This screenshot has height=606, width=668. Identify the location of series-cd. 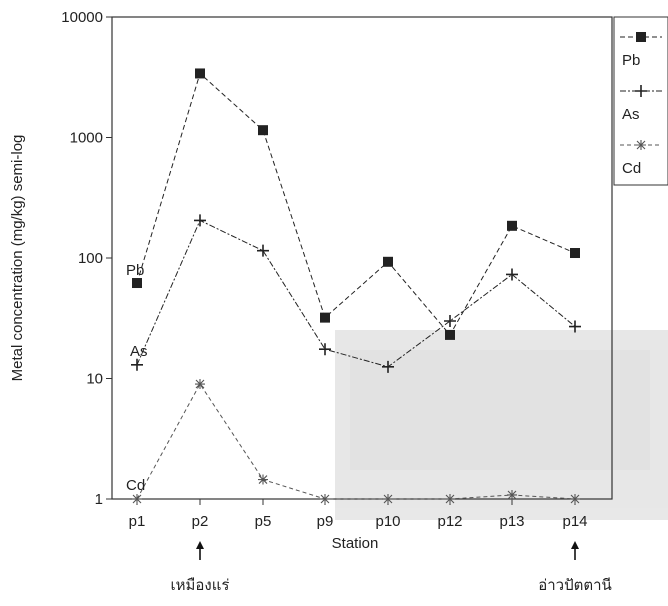
(356, 441).